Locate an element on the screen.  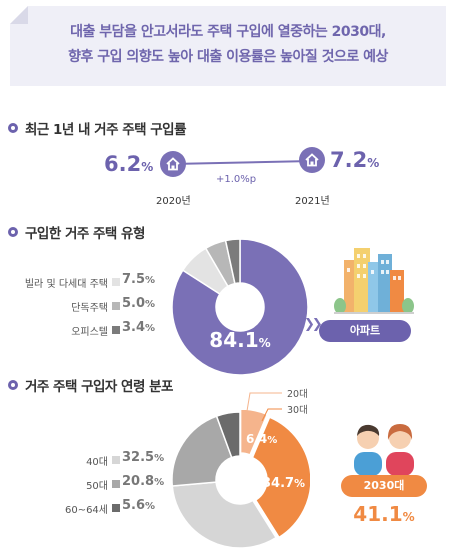
slice-age-40s is located at coordinates (224, 515).